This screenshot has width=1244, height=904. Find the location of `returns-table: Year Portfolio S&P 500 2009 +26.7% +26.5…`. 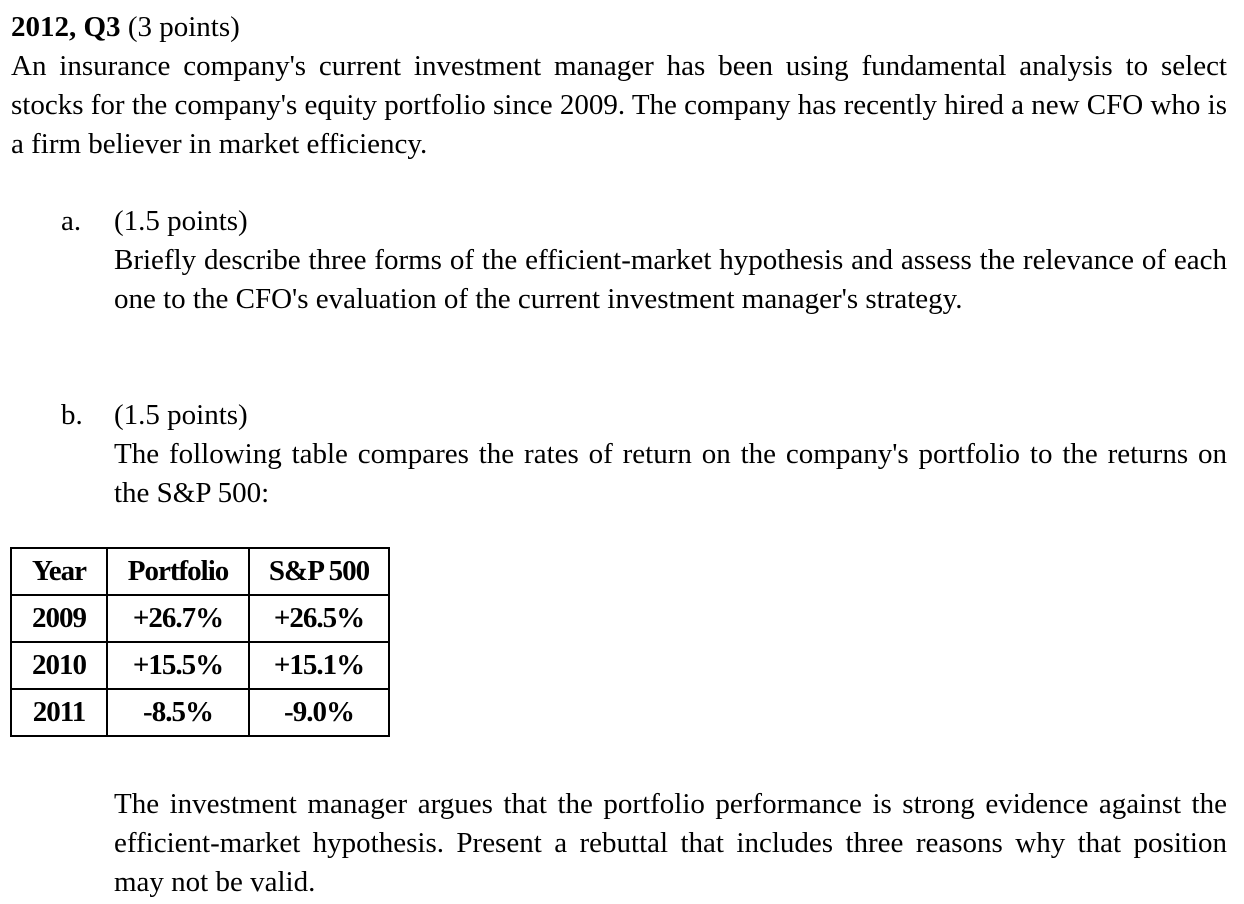

returns-table: Year Portfolio S&P 500 2009 +26.7% +26.5… is located at coordinates (200, 642).